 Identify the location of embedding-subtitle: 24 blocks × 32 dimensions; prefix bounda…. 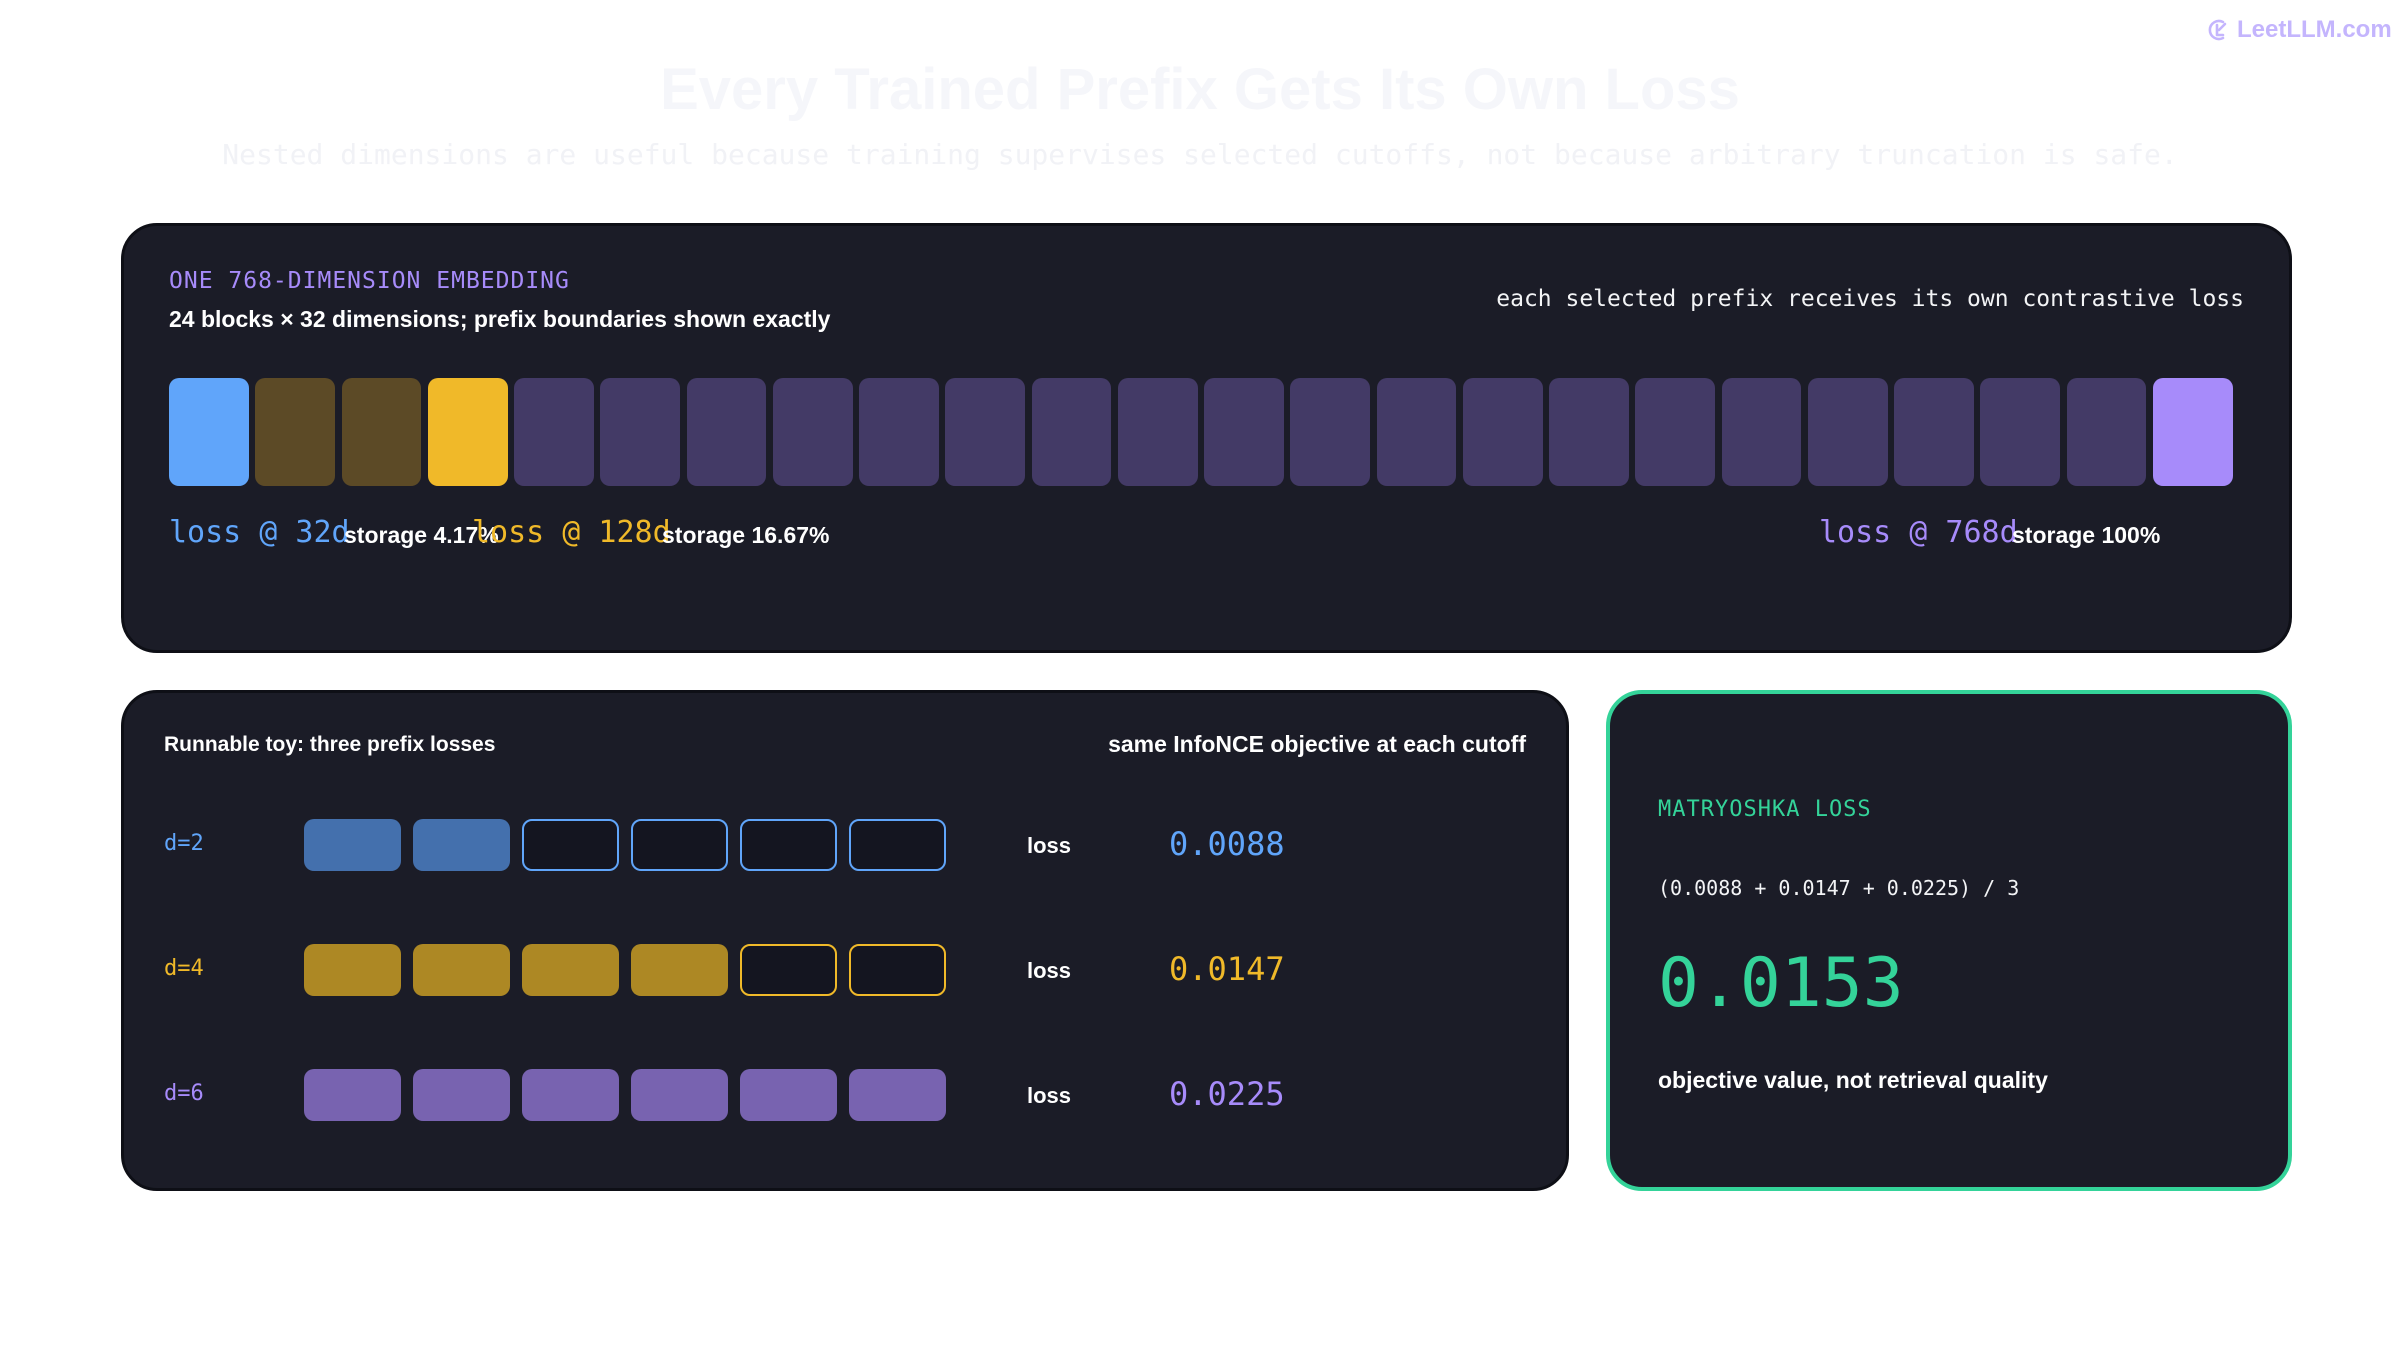
(500, 319).